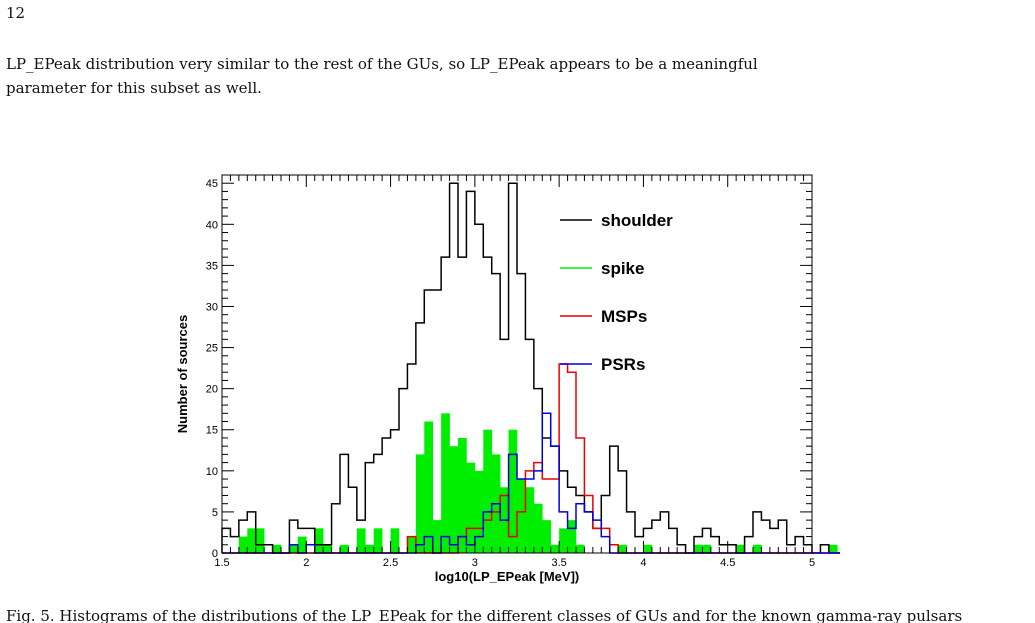 This screenshot has height=623, width=1035. I want to click on x-axis-label: log10(LP_EPeak [MeV]), so click(507, 576).